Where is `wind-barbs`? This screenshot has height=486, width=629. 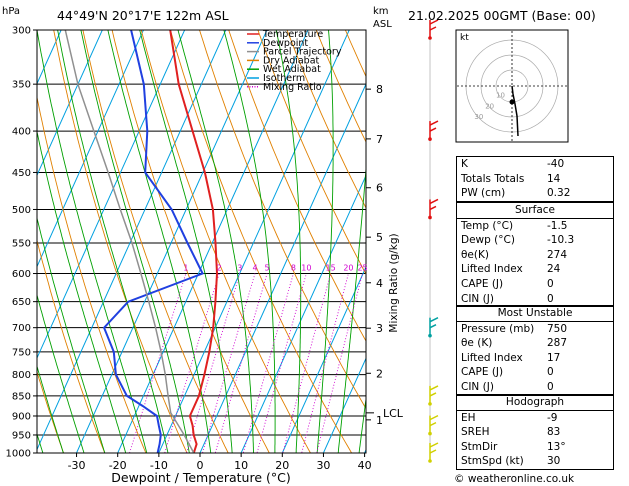 wind-barbs is located at coordinates (433, 241).